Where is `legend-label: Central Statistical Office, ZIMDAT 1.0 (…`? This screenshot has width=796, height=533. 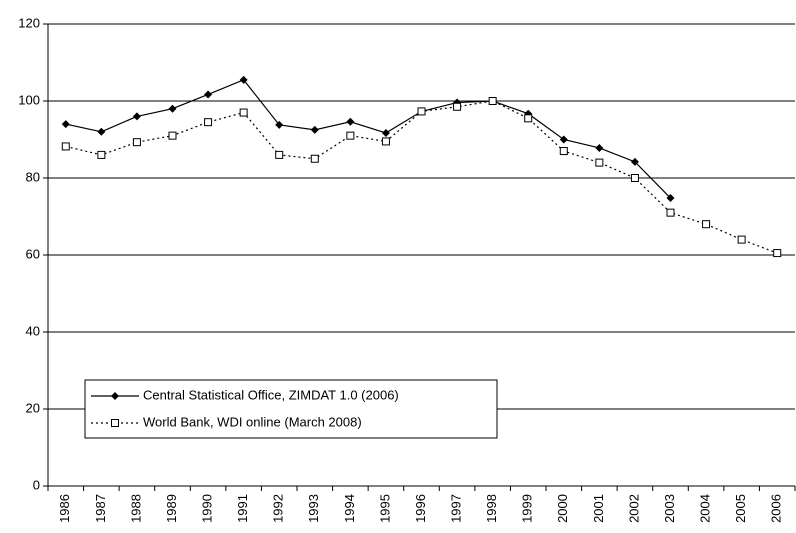
legend-label: Central Statistical Office, ZIMDAT 1.0 (… is located at coordinates (271, 394).